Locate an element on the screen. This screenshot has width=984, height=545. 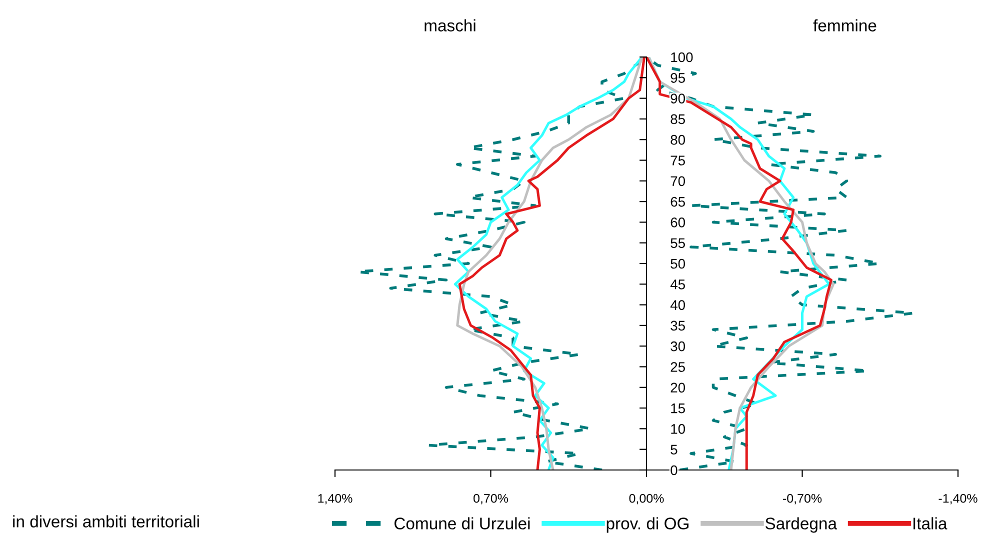
x-tick-label: 0,70% is located at coordinates (491, 499).